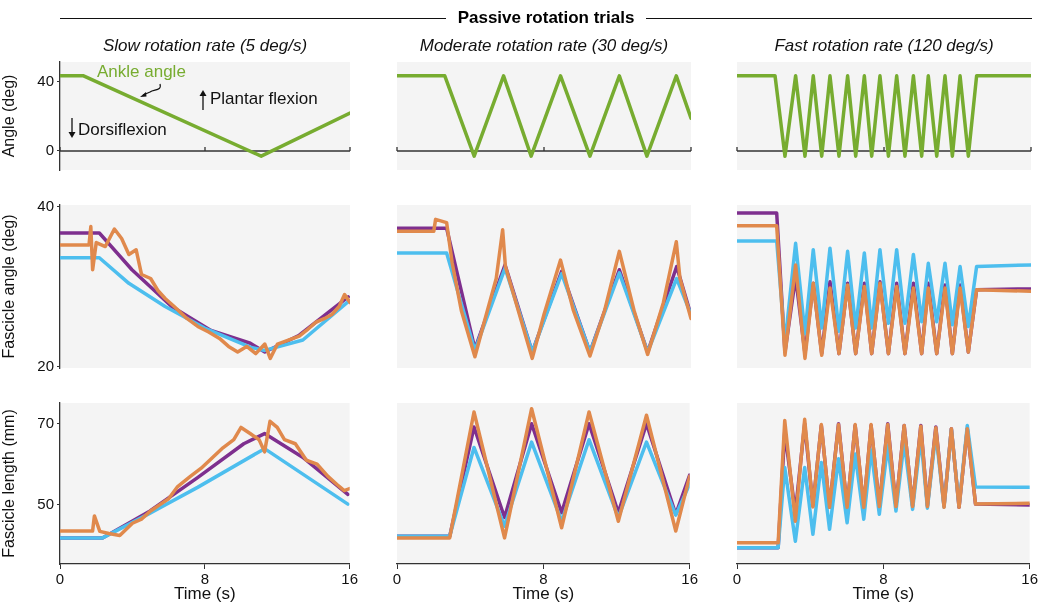  What do you see at coordinates (45, 504) in the screenshot?
I see `y-tick-label: 50` at bounding box center [45, 504].